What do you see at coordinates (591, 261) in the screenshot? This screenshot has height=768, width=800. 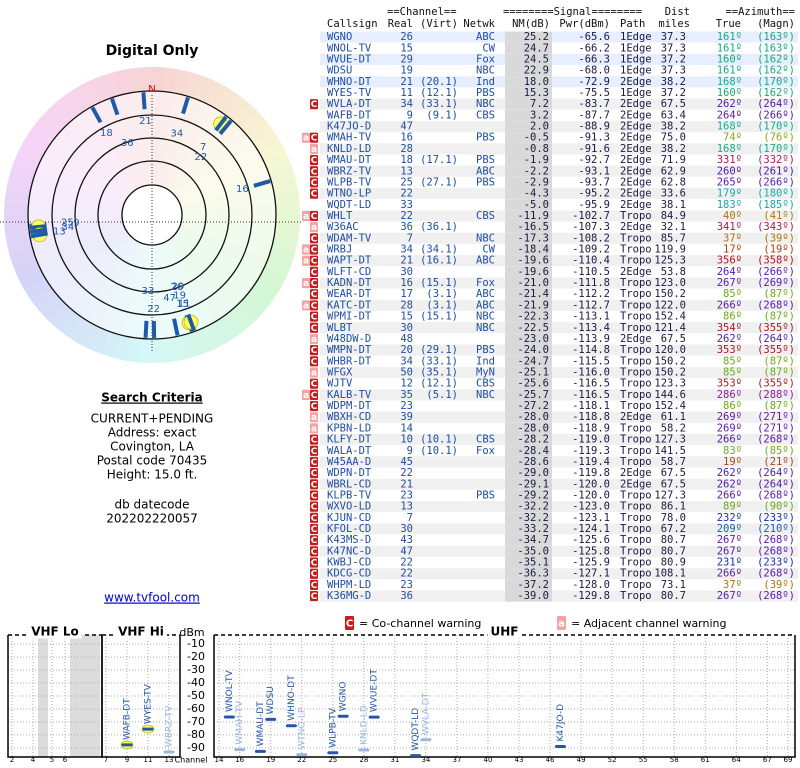 I see `table-cell: -110.4` at bounding box center [591, 261].